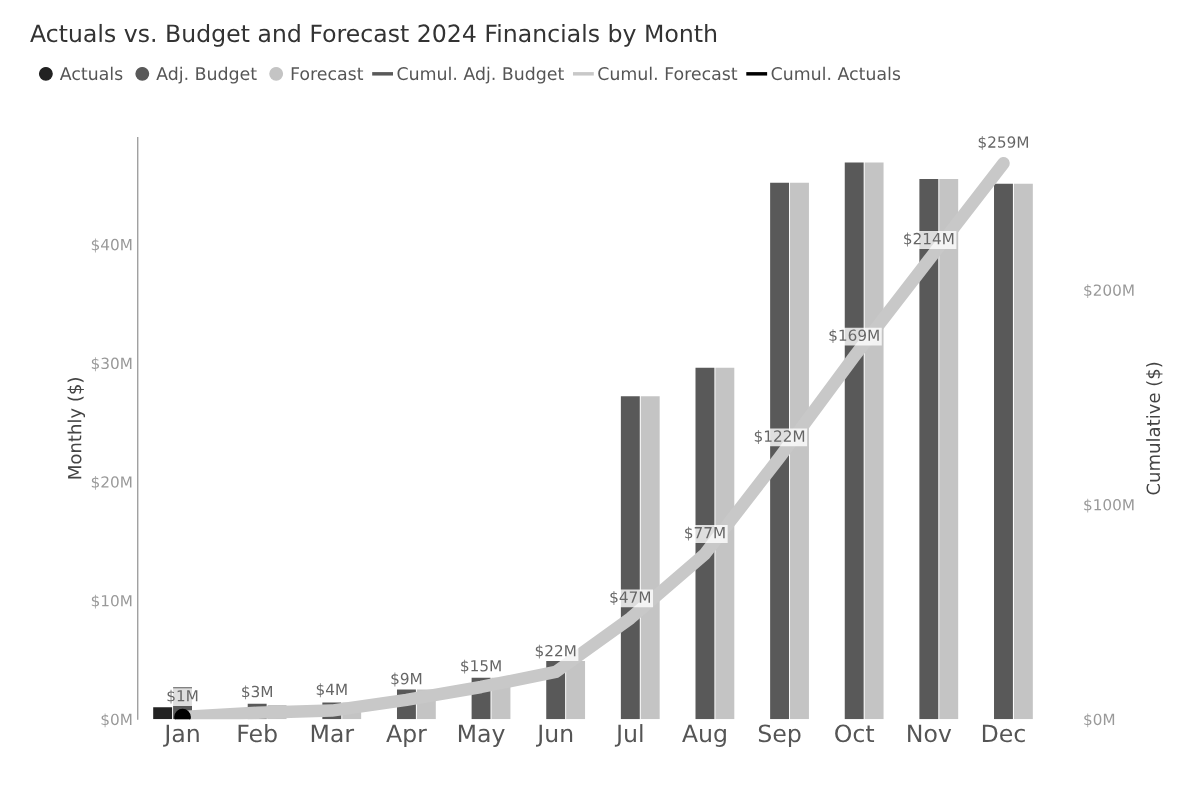 The width and height of the screenshot is (1198, 786). I want to click on data-label: $77M, so click(705, 533).